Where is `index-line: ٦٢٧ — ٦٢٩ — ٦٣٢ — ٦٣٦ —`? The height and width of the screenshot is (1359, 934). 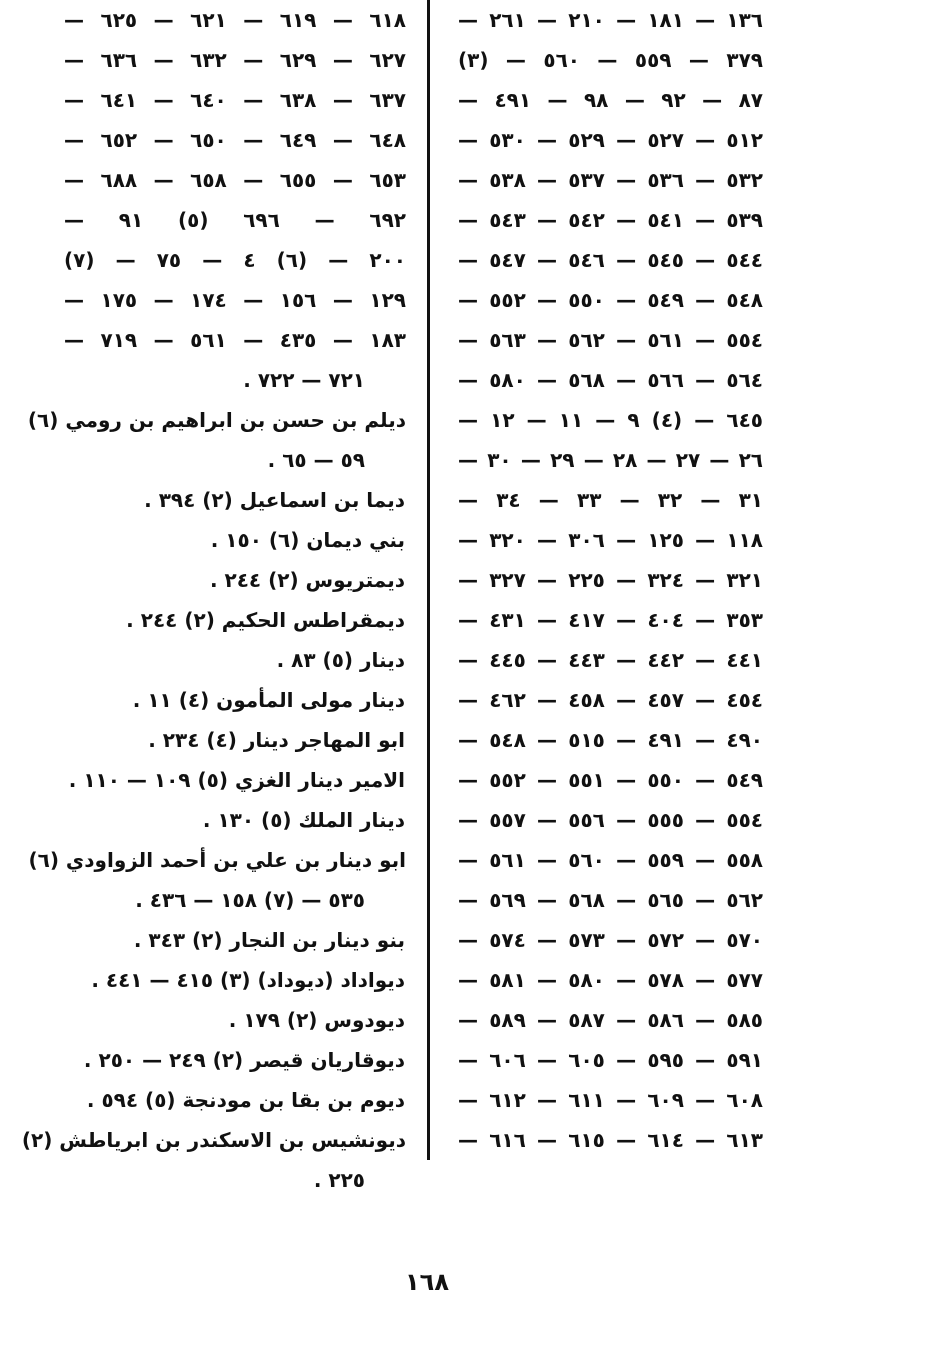
index-line: ٦٢٧ — ٦٢٩ — ٦٣٢ — ٦٣٦ — is located at coordinates (235, 60).